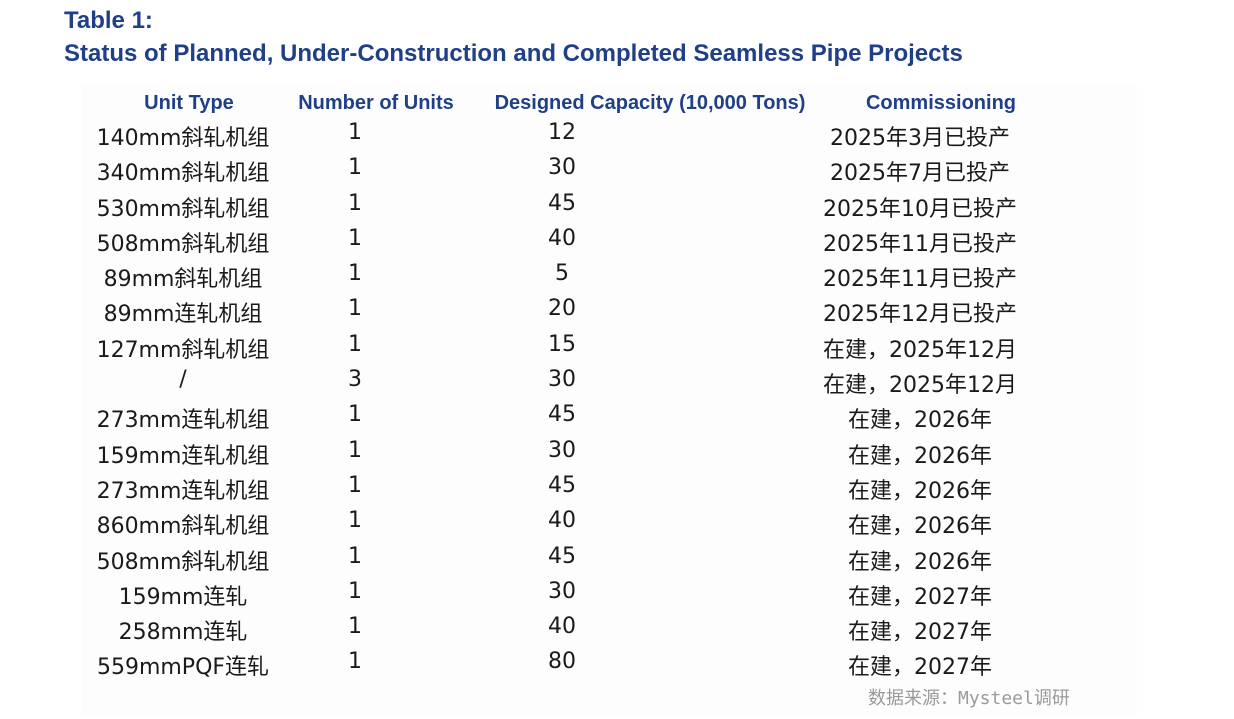 The height and width of the screenshot is (719, 1234). Describe the element at coordinates (617, 241) in the screenshot. I see `table-row: 508mm斜轧机组 1 40 2025年11月已投产` at that location.